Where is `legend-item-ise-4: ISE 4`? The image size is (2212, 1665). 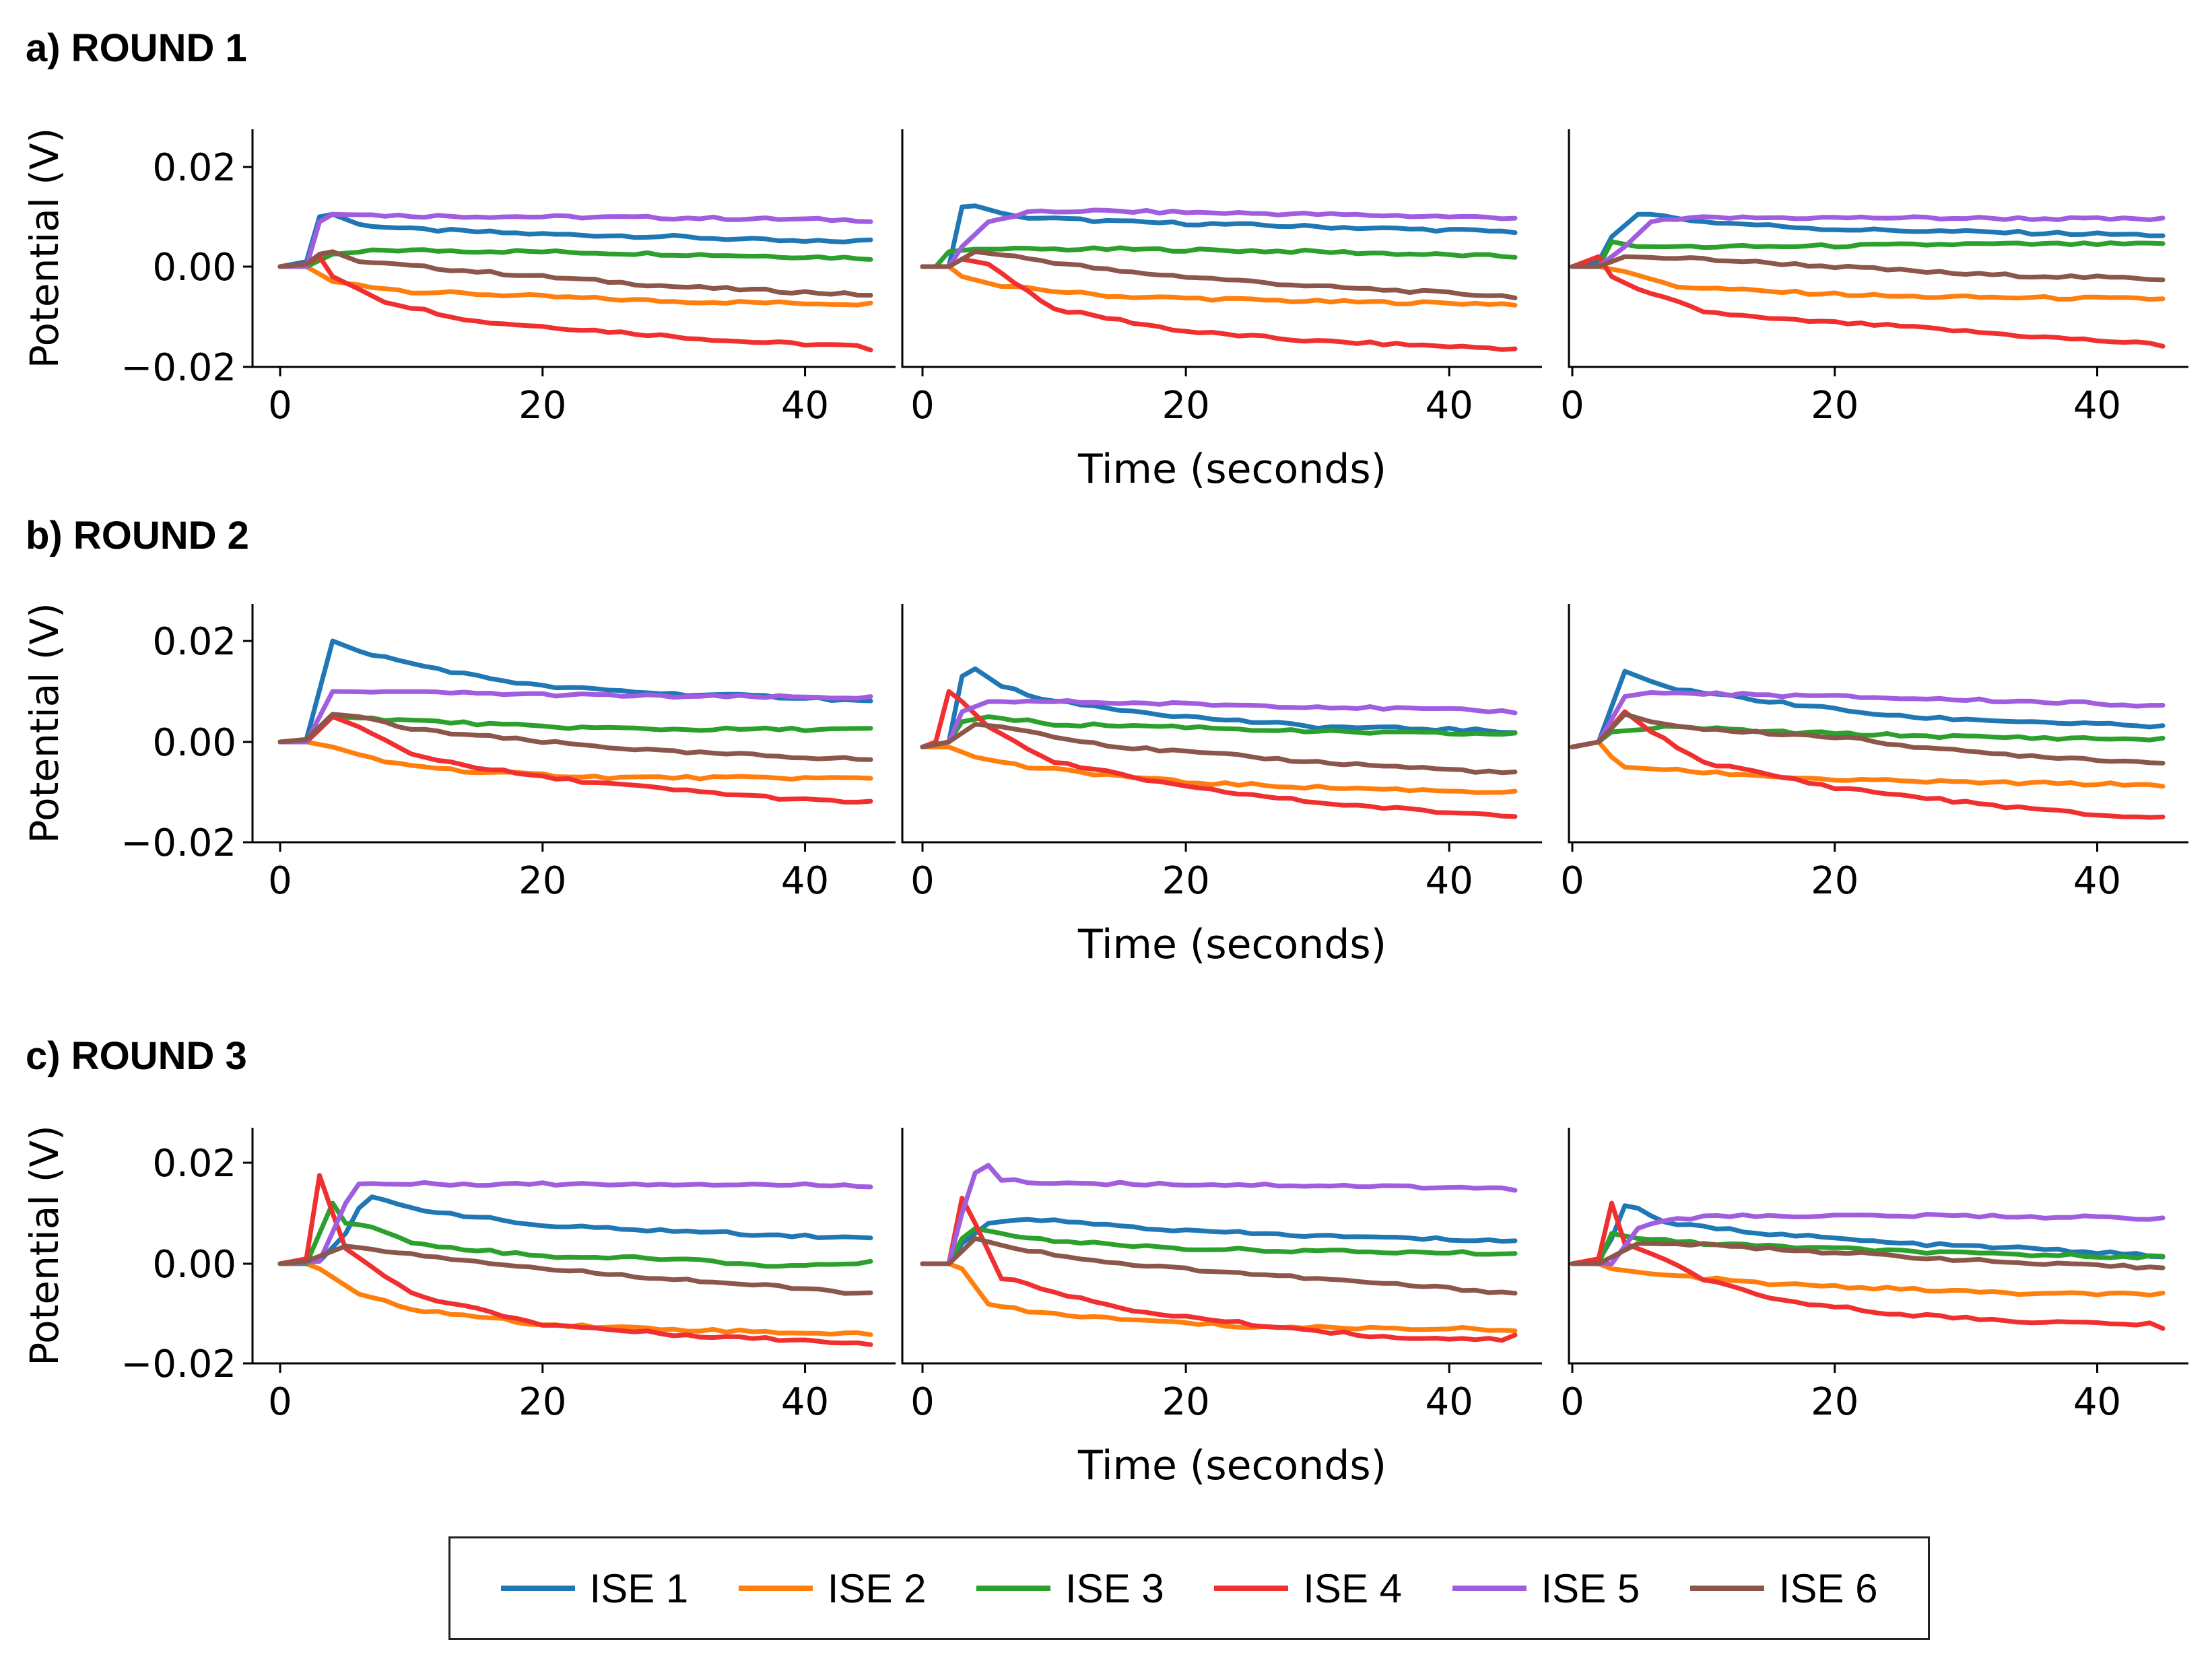
legend-item-ise-4: ISE 4 is located at coordinates (1308, 1588).